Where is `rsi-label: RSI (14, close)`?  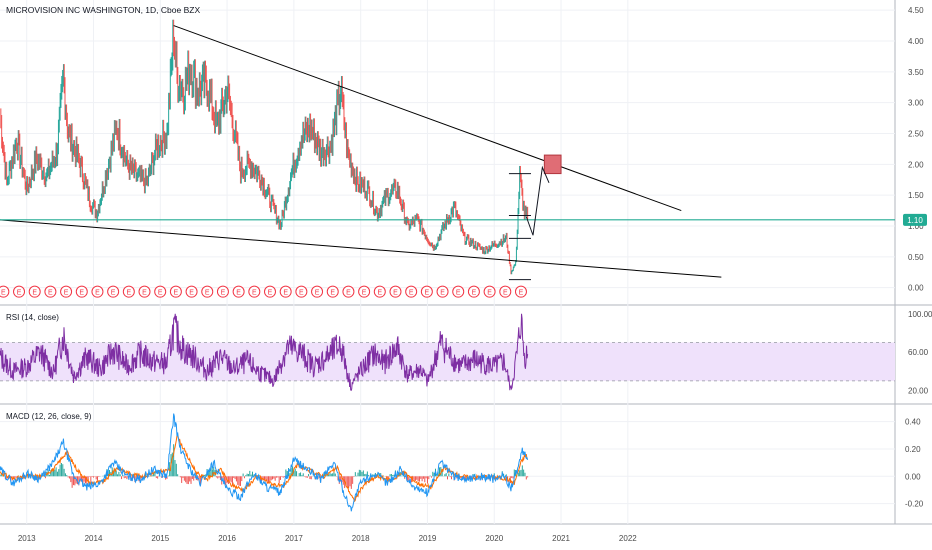 rsi-label: RSI (14, close) is located at coordinates (32, 317).